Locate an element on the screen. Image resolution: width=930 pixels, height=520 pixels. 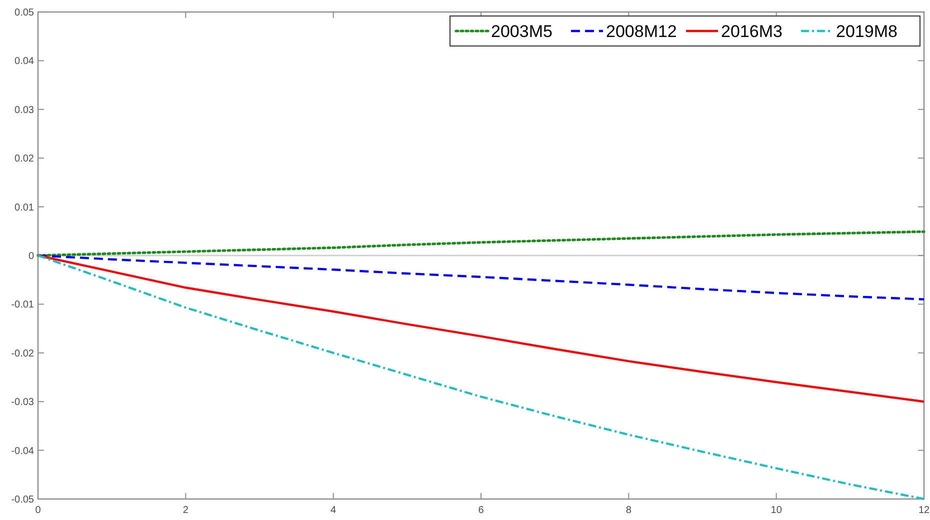
y-tick-label: -0.05 is located at coordinates (22, 500).